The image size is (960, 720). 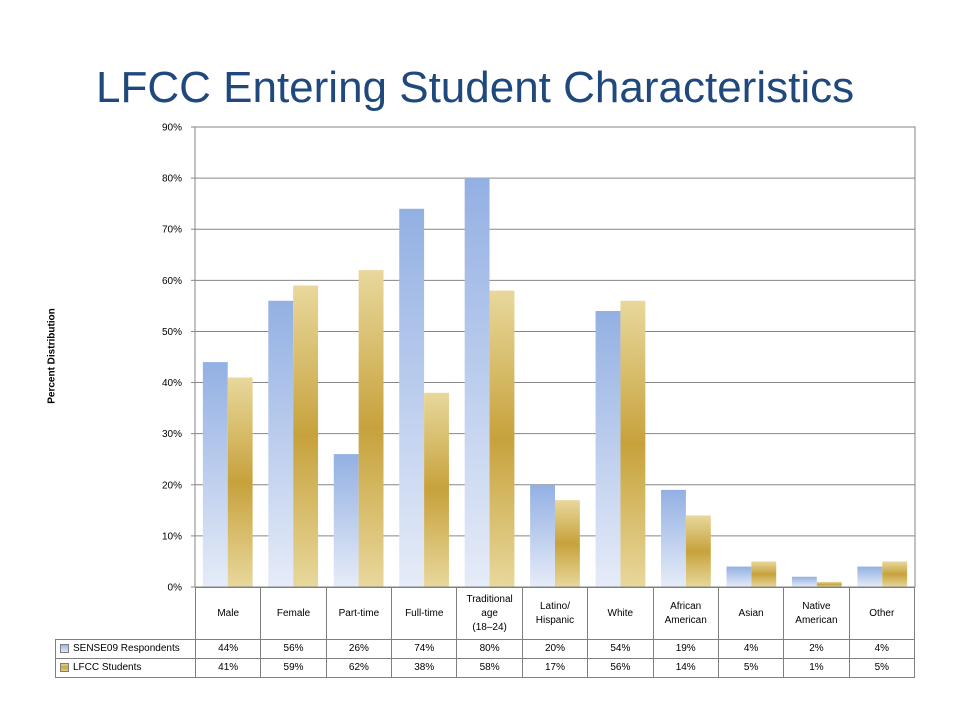 What do you see at coordinates (685, 668) in the screenshot?
I see `data-label: 14%` at bounding box center [685, 668].